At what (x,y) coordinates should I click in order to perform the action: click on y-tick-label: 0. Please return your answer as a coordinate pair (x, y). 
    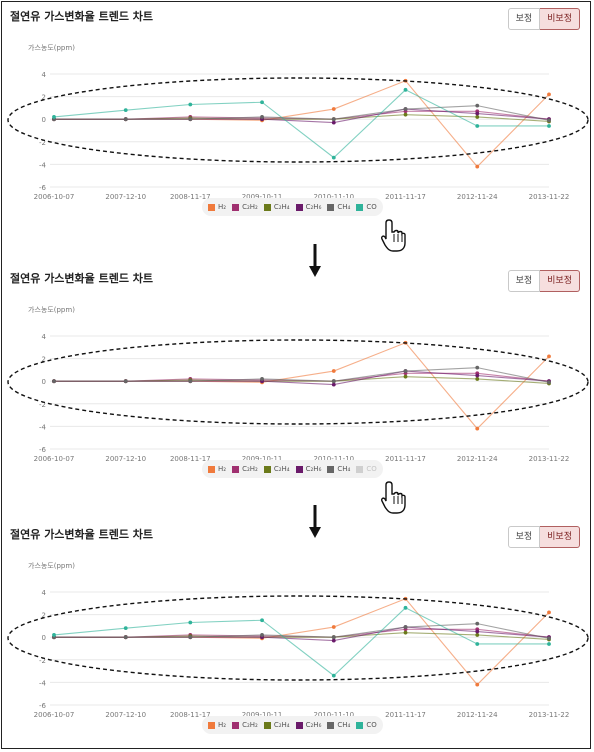
    Looking at the image, I should click on (44, 120).